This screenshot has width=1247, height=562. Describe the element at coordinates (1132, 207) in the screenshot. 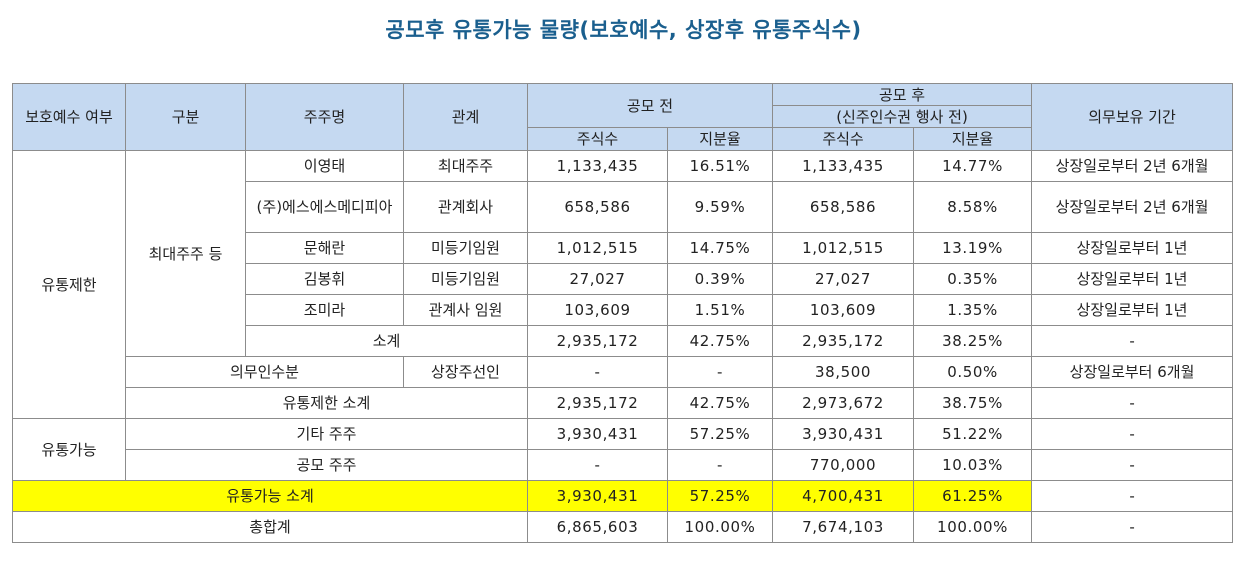

I see `lockup-period: 상장일로부터 2년 6개월` at that location.